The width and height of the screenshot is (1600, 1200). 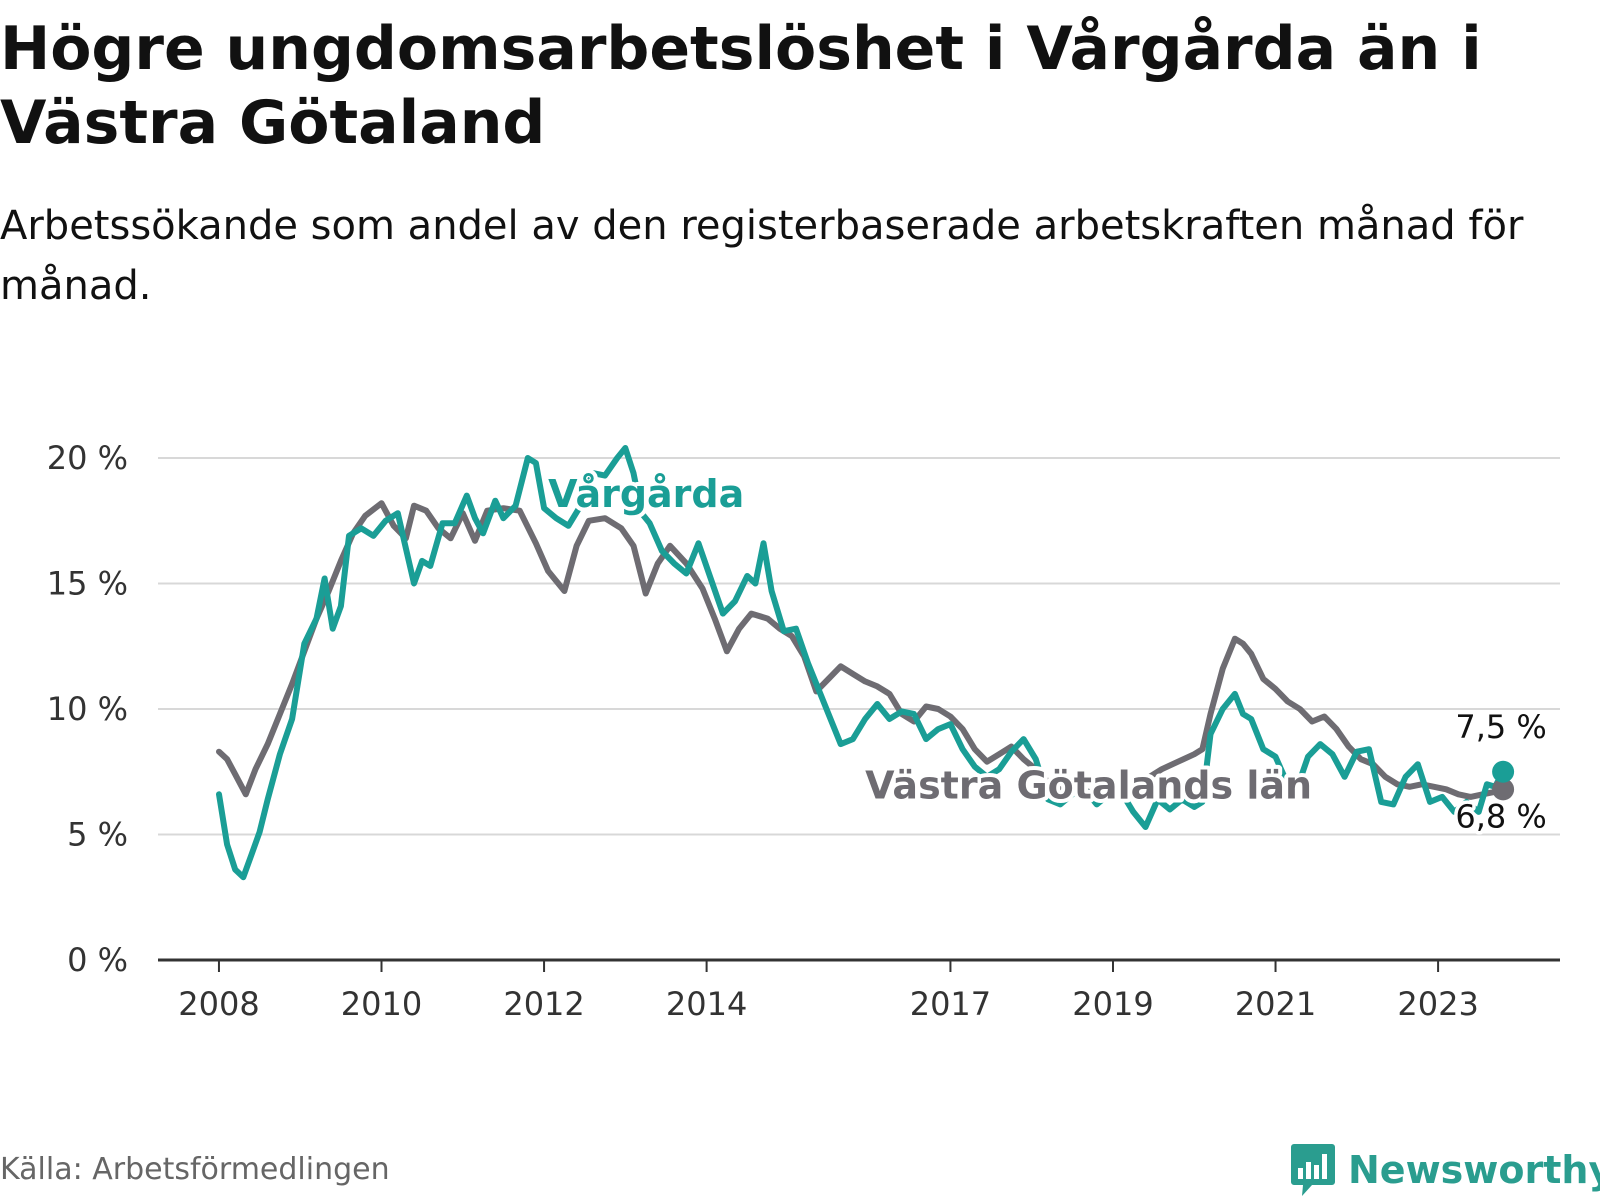 I want to click on x-axis-ticks: 2008 2010 2012 2014 2017 2019 2021 2023, so click(x=828, y=991).